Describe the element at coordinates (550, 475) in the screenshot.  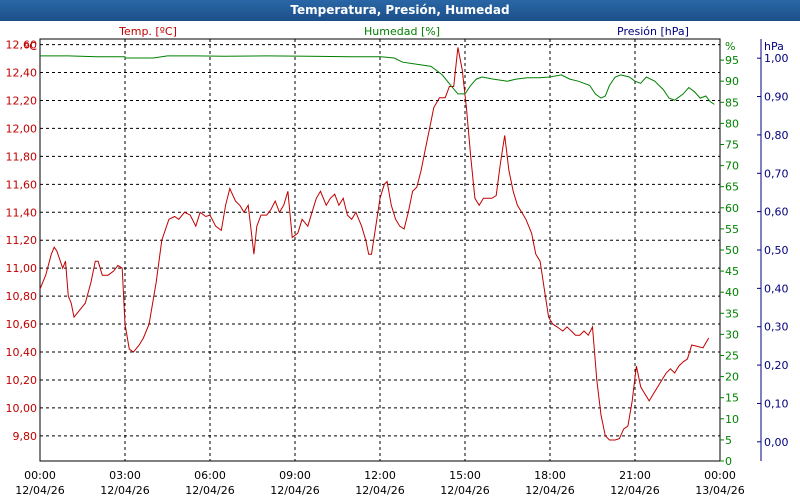
I see `x-tick-time: 18:00` at that location.